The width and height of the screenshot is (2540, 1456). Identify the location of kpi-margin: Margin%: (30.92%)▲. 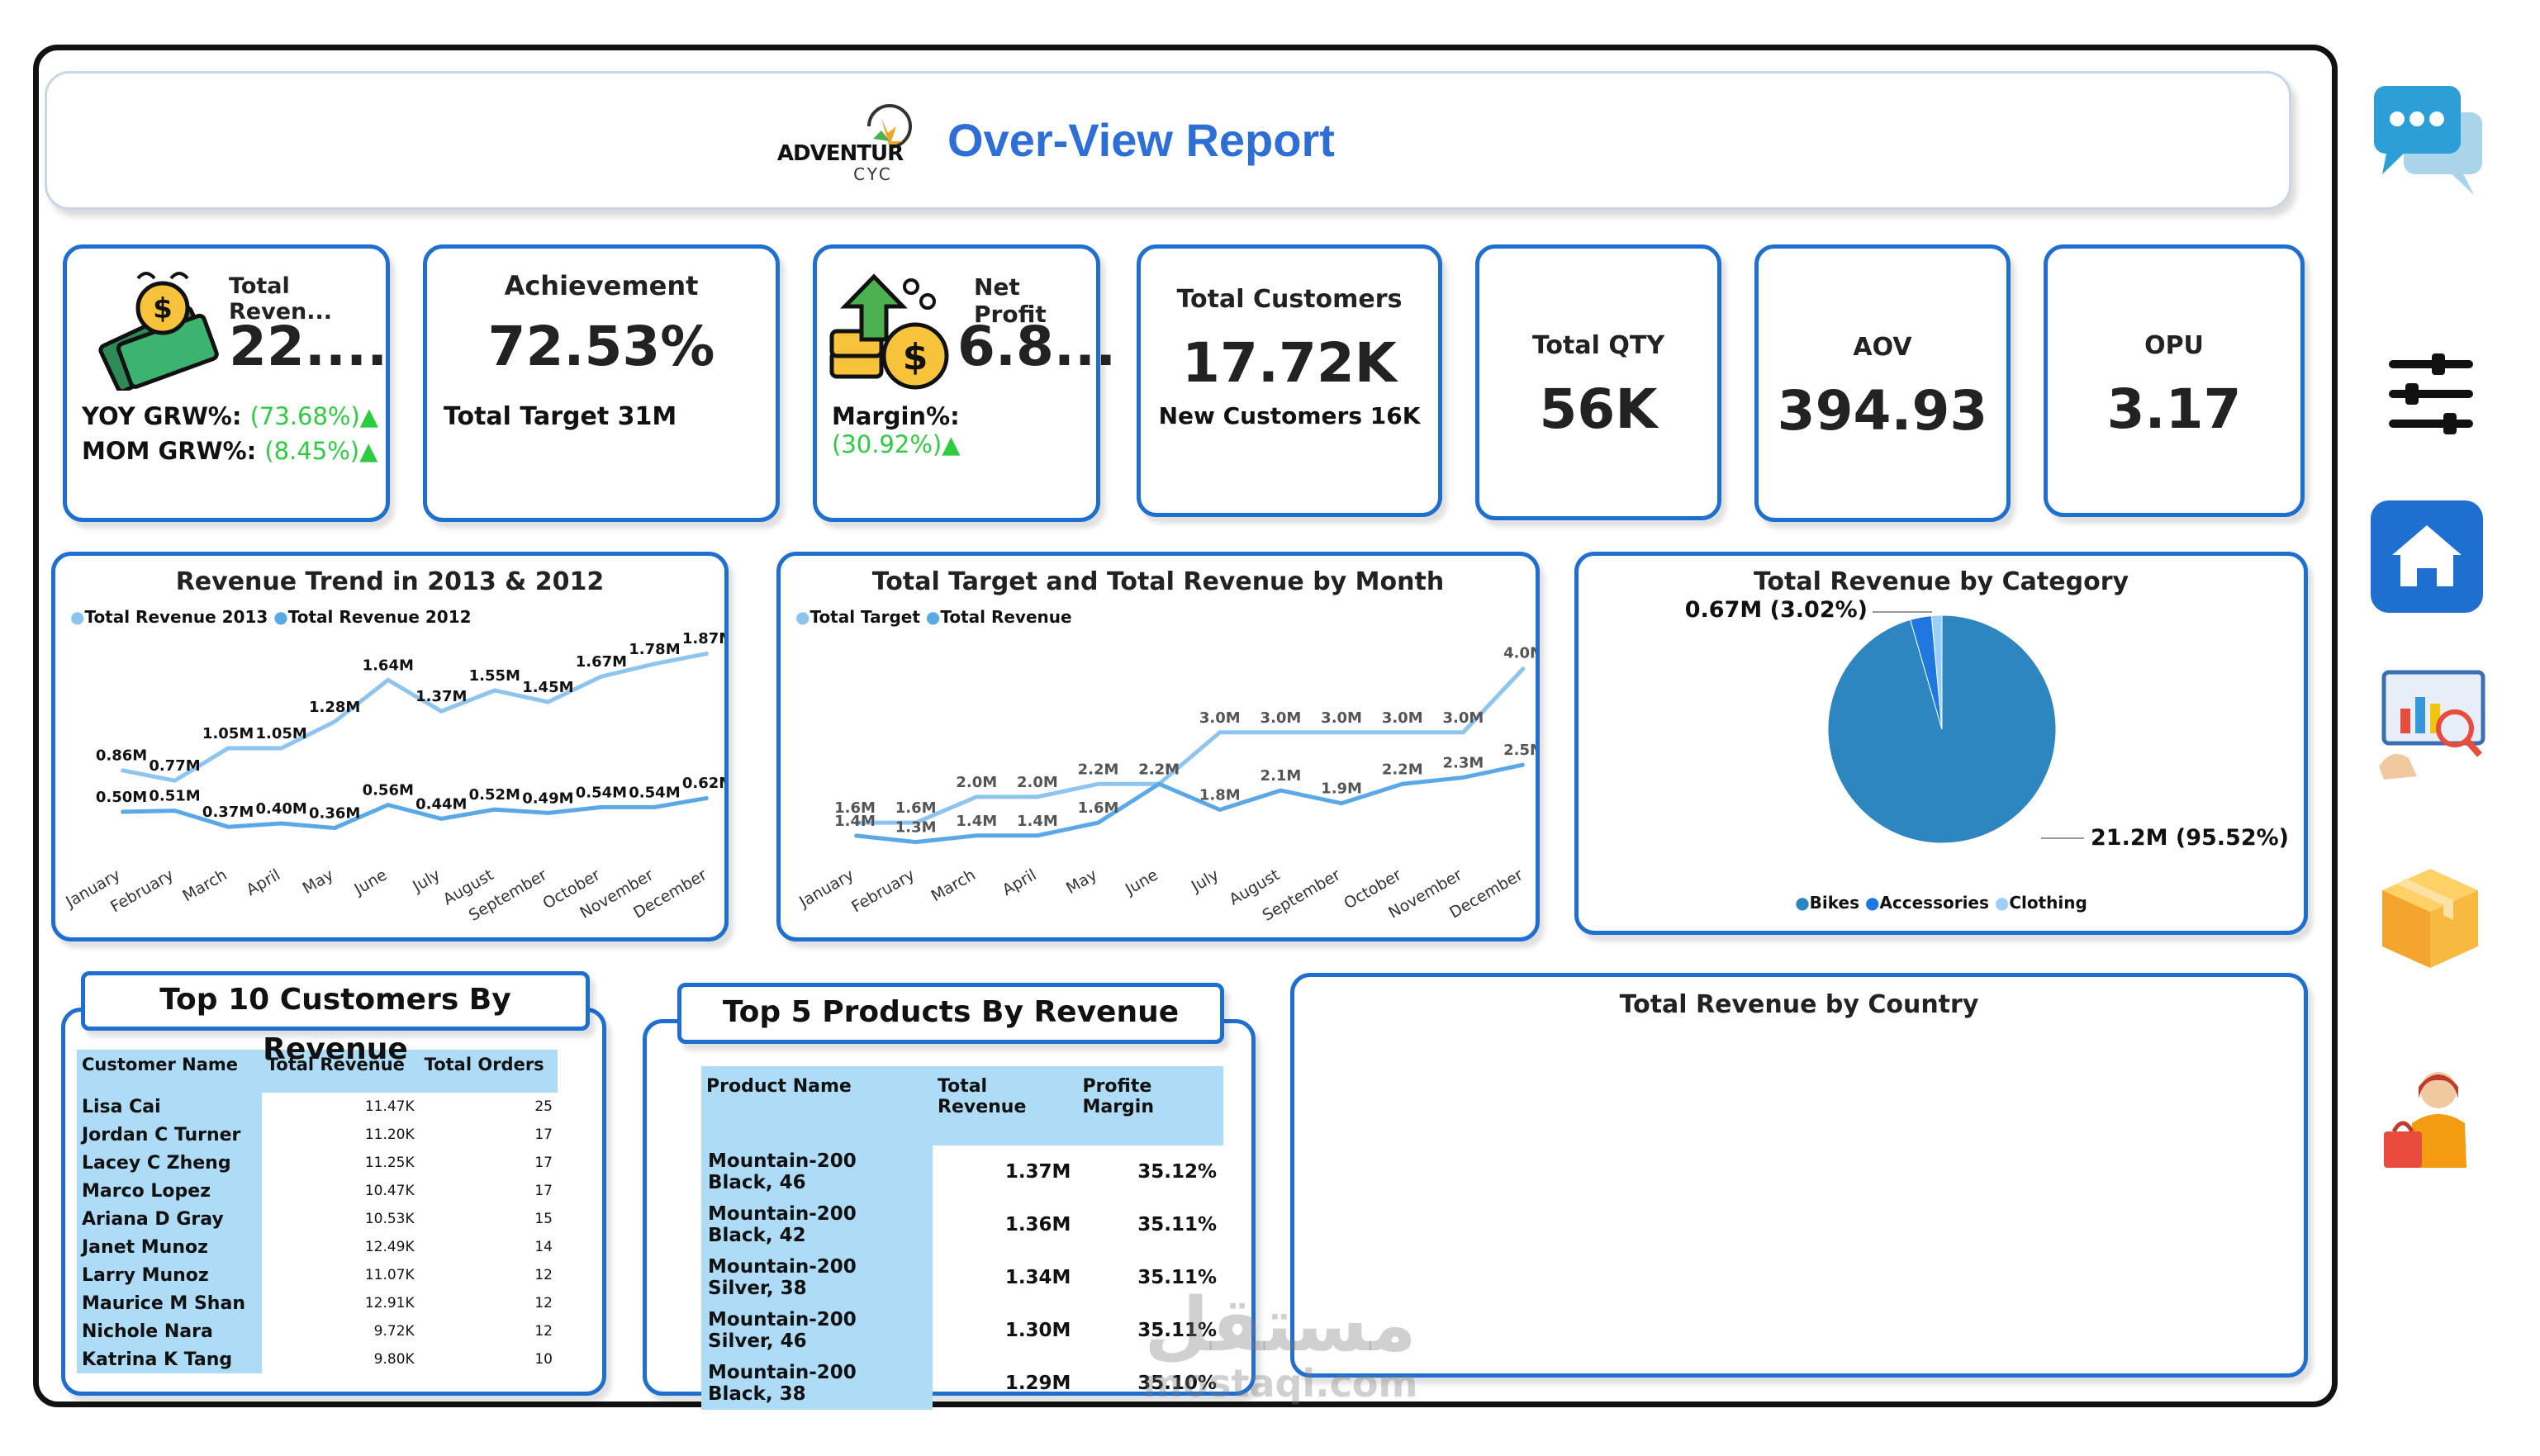
(964, 430).